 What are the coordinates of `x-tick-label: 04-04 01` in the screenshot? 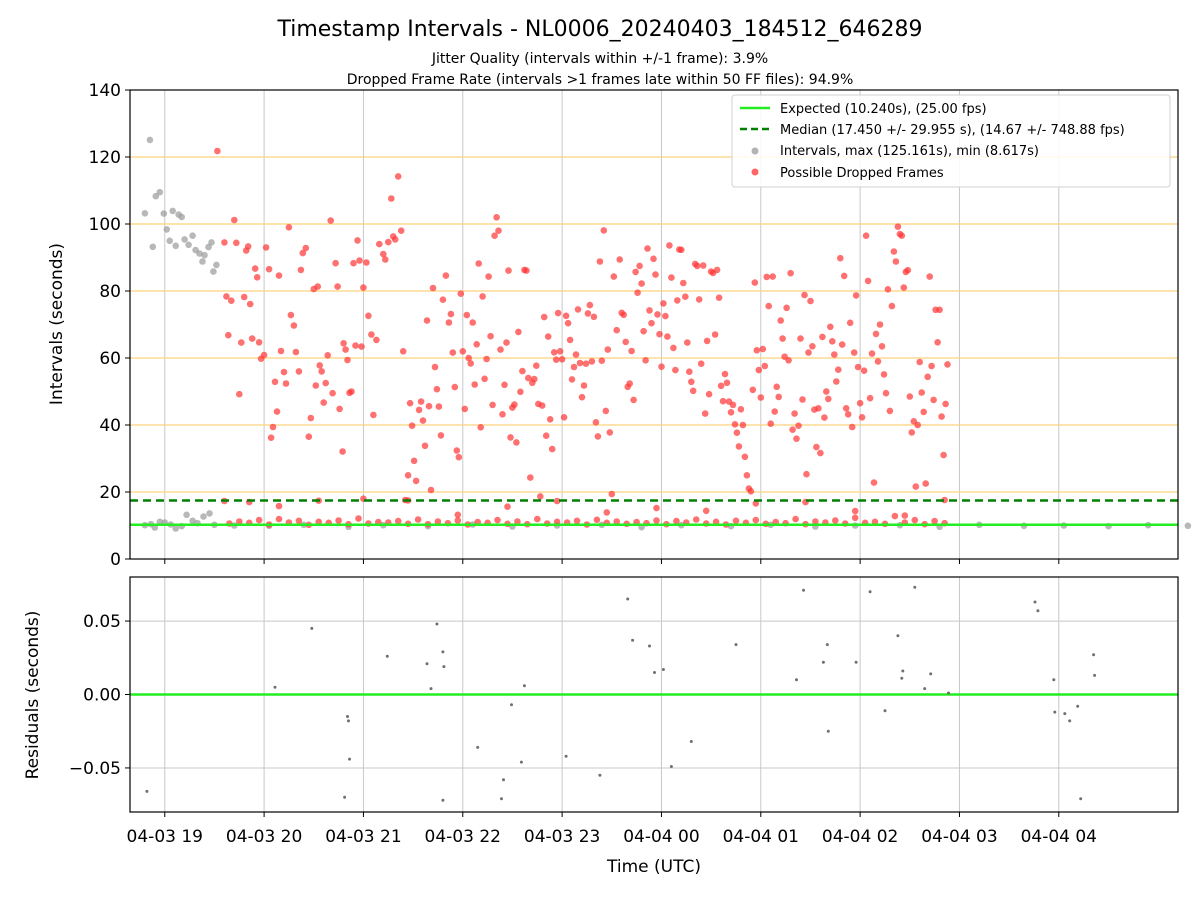 It's located at (761, 837).